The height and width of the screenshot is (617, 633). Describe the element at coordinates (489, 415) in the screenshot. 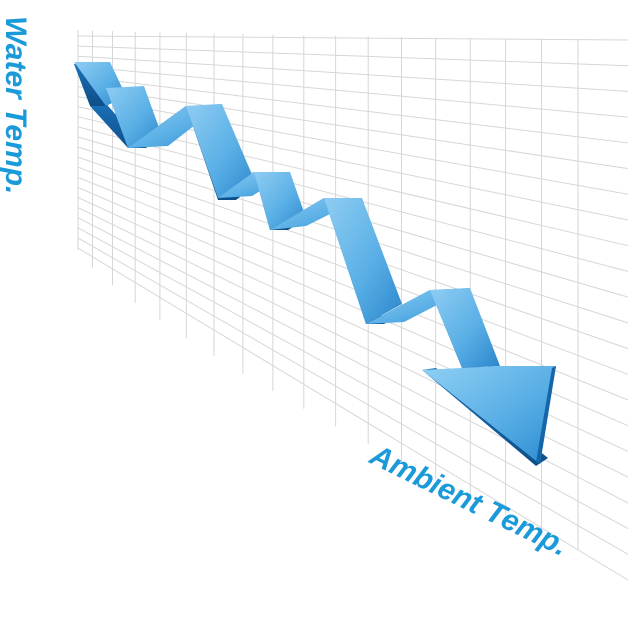

I see `arrowhead` at that location.